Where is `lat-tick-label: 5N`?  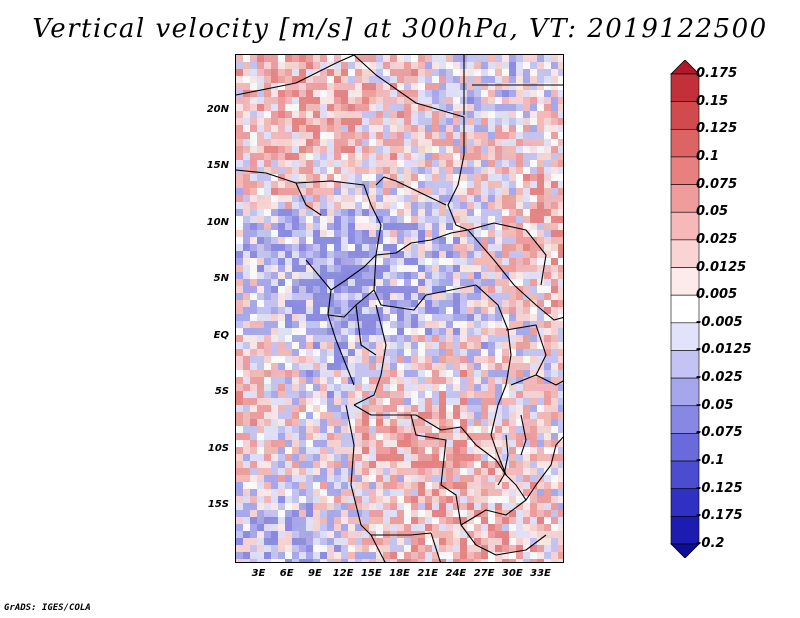 lat-tick-label: 5N is located at coordinates (221, 279).